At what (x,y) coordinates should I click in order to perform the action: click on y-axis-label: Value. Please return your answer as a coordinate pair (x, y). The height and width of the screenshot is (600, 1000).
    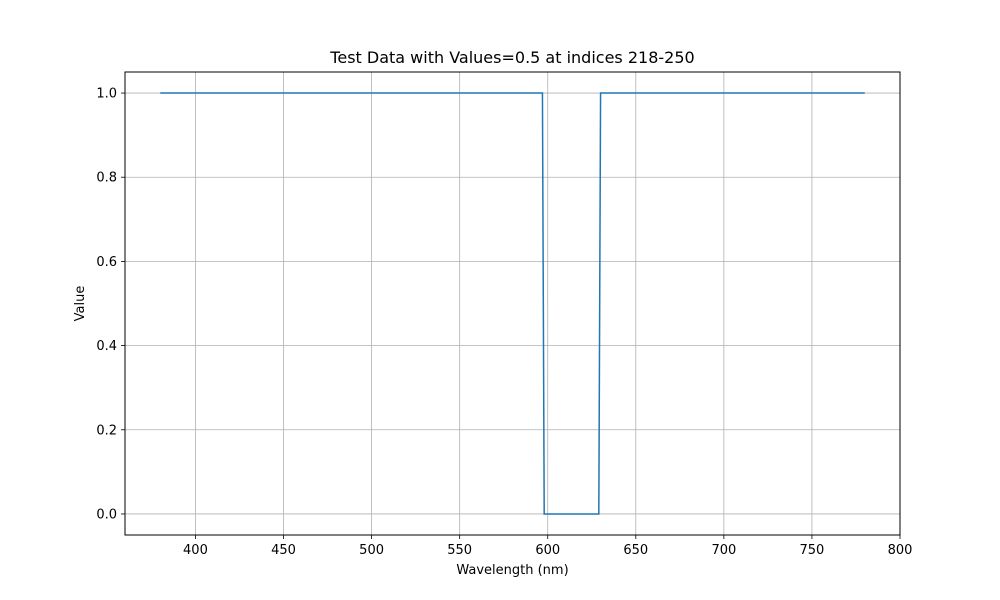
    Looking at the image, I should click on (80, 304).